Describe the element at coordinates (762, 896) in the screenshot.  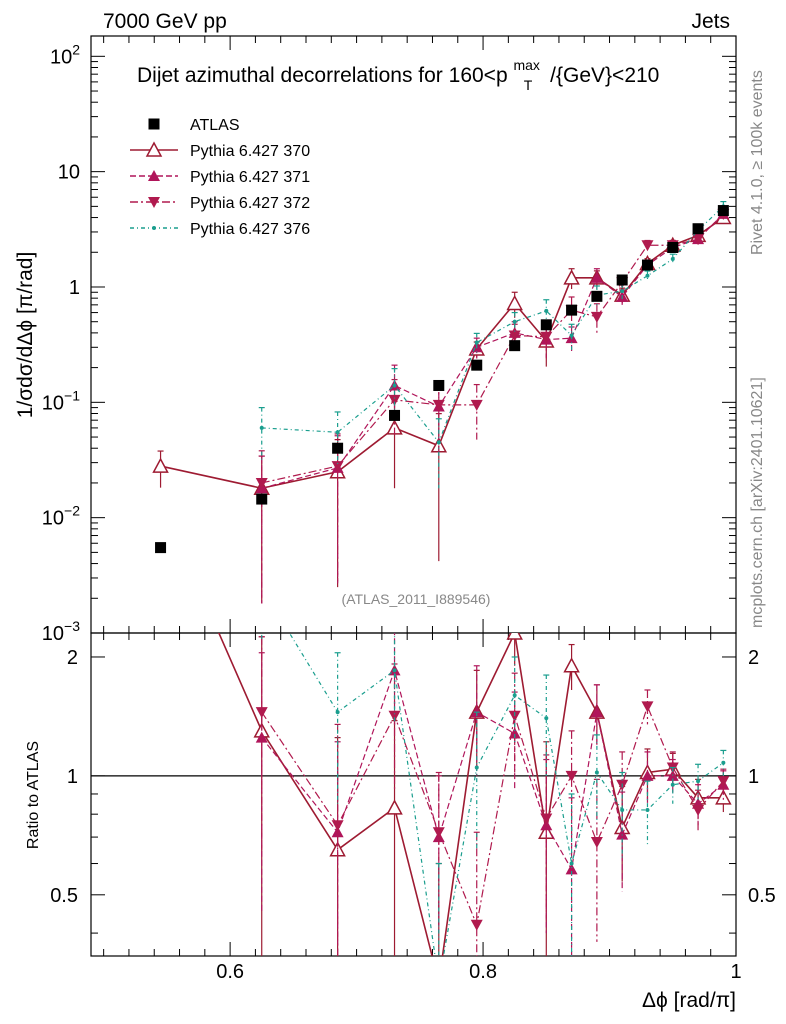
I see `ratio-tick-label-right: 0.5` at that location.